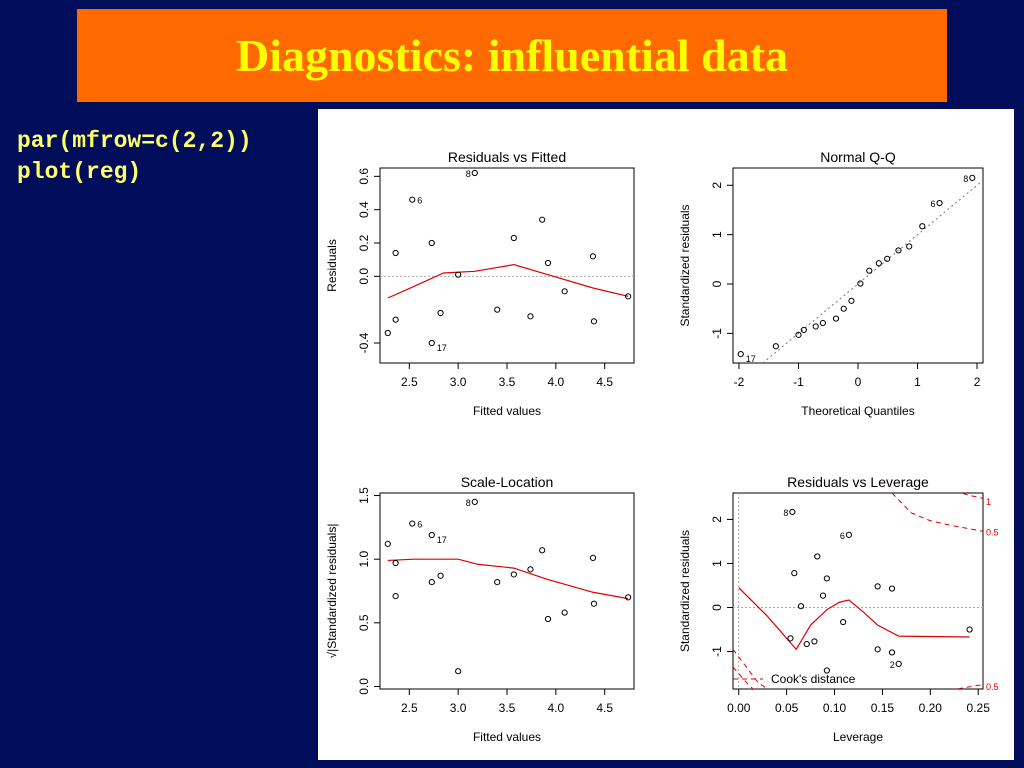 The width and height of the screenshot is (1024, 768). I want to click on x-tick-label: -1, so click(798, 382).